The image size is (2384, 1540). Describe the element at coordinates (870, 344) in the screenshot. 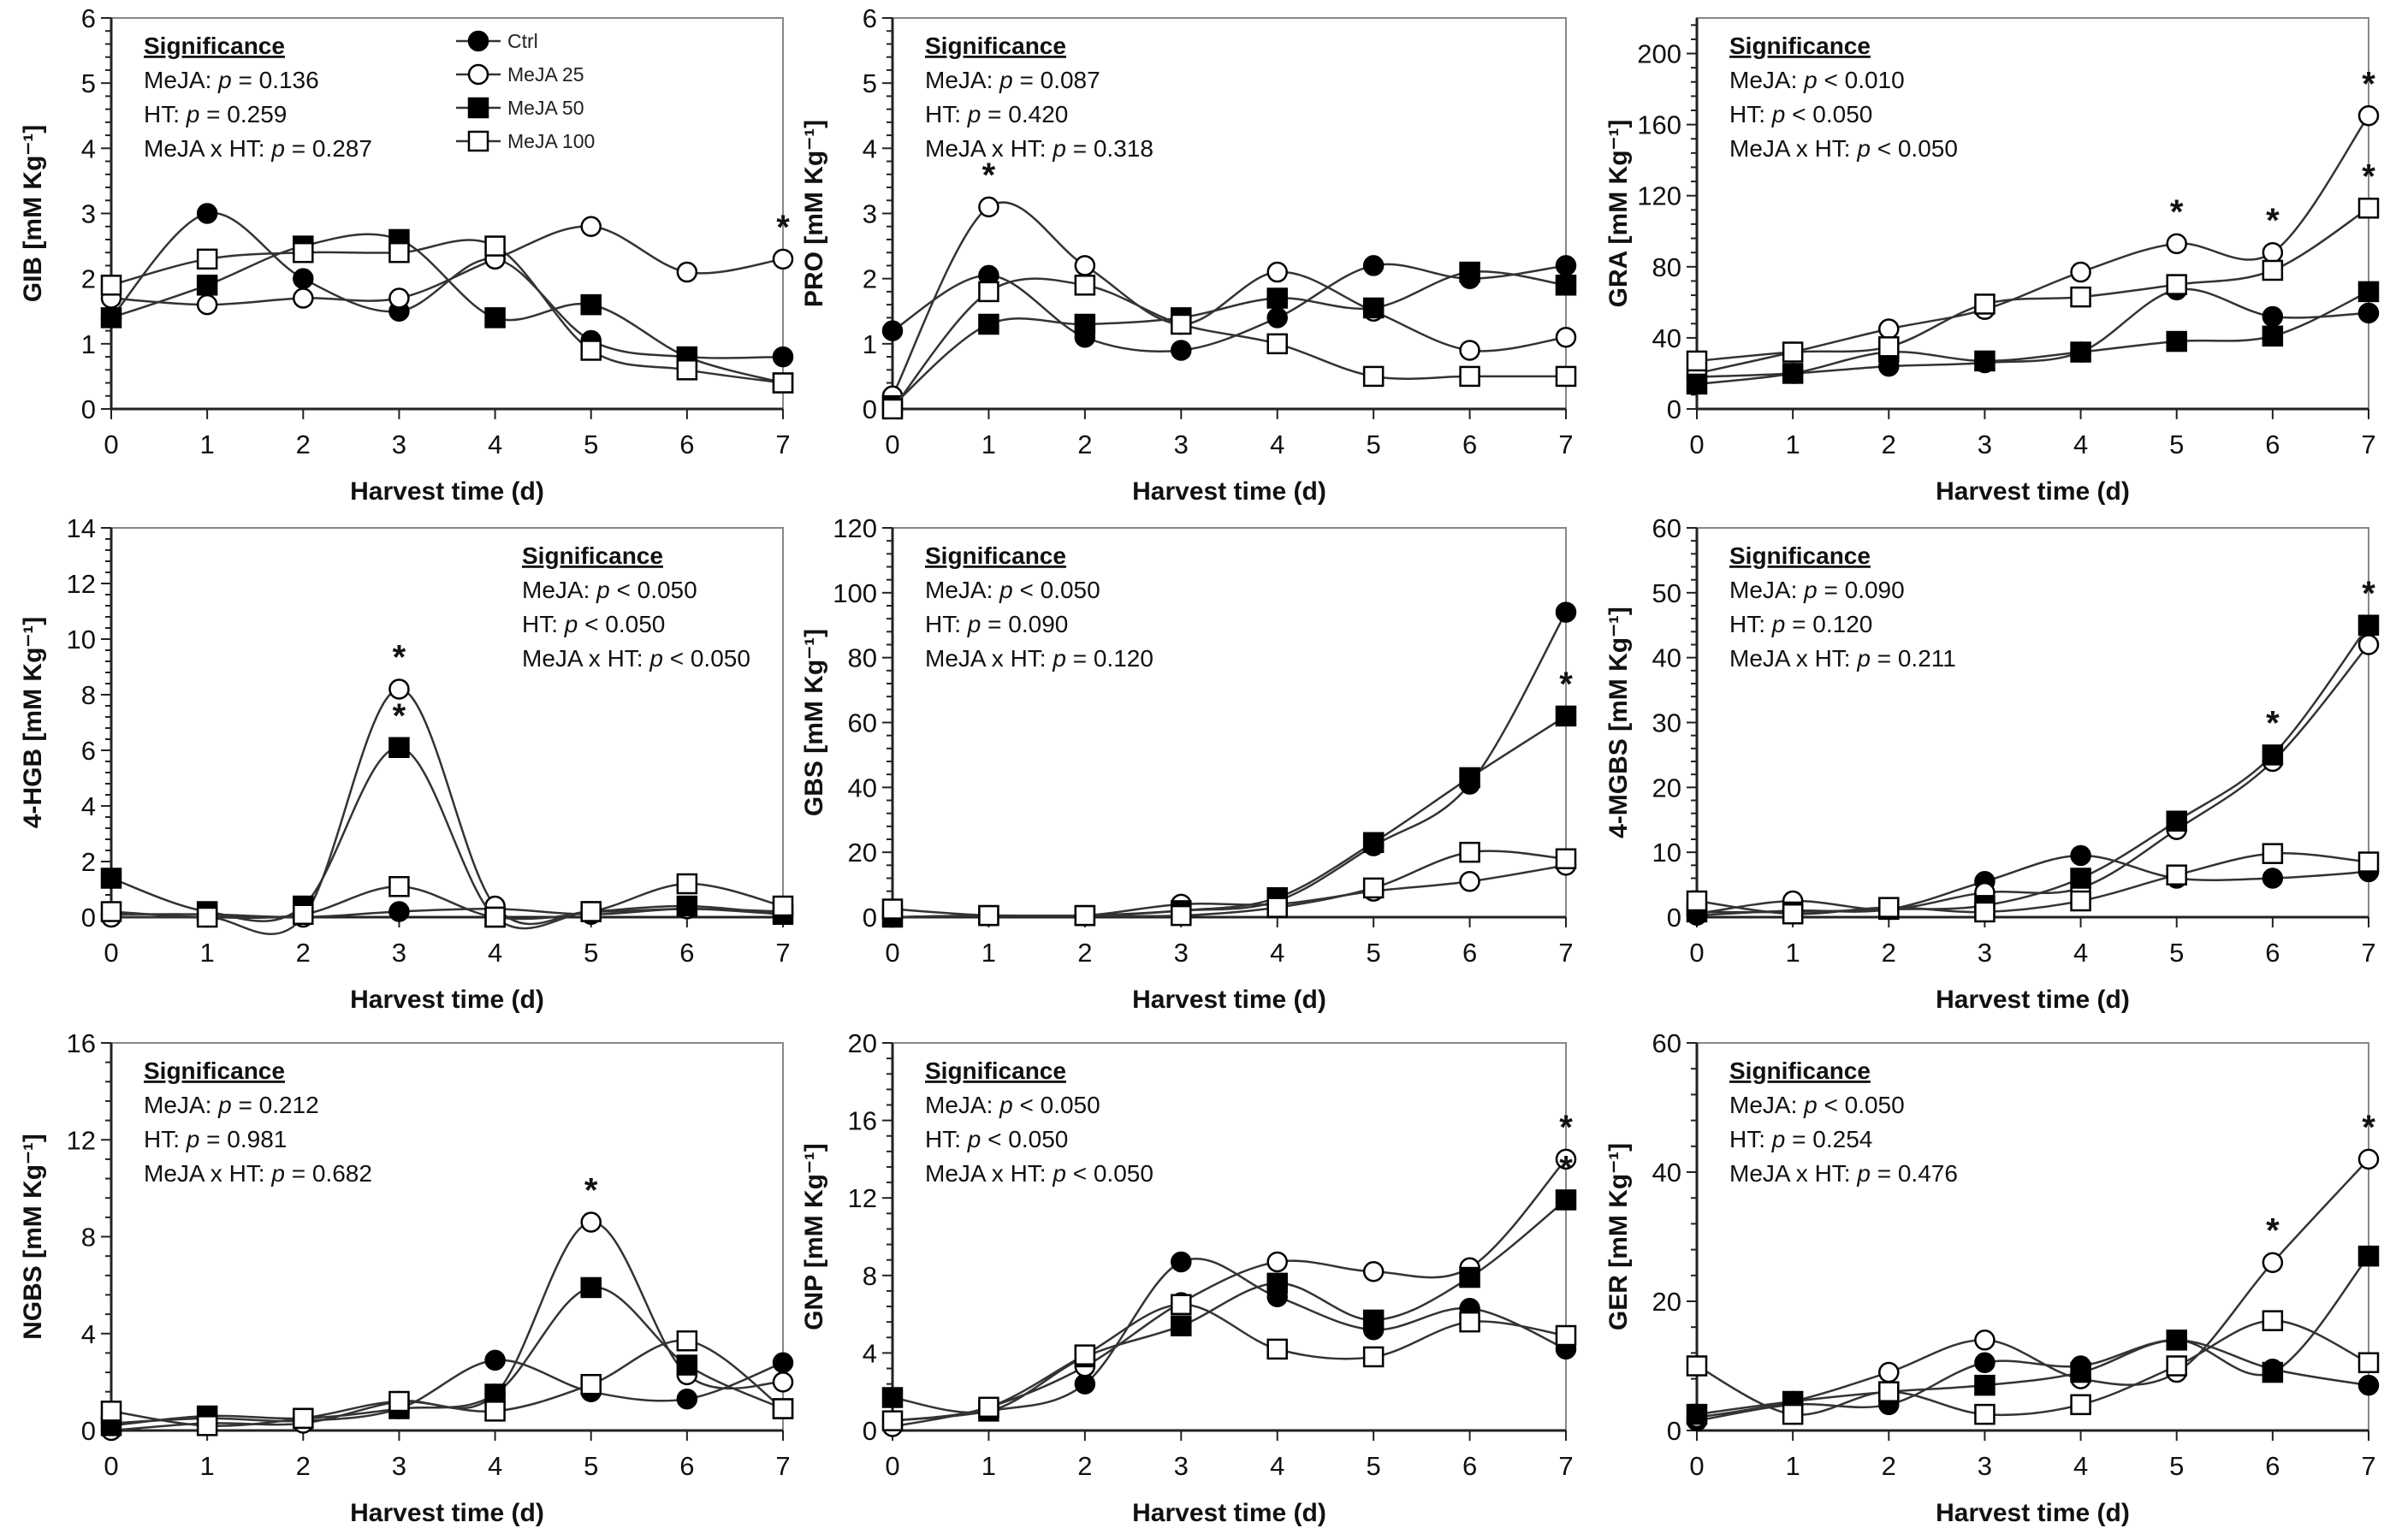

I see `y-tick-label: 1` at that location.